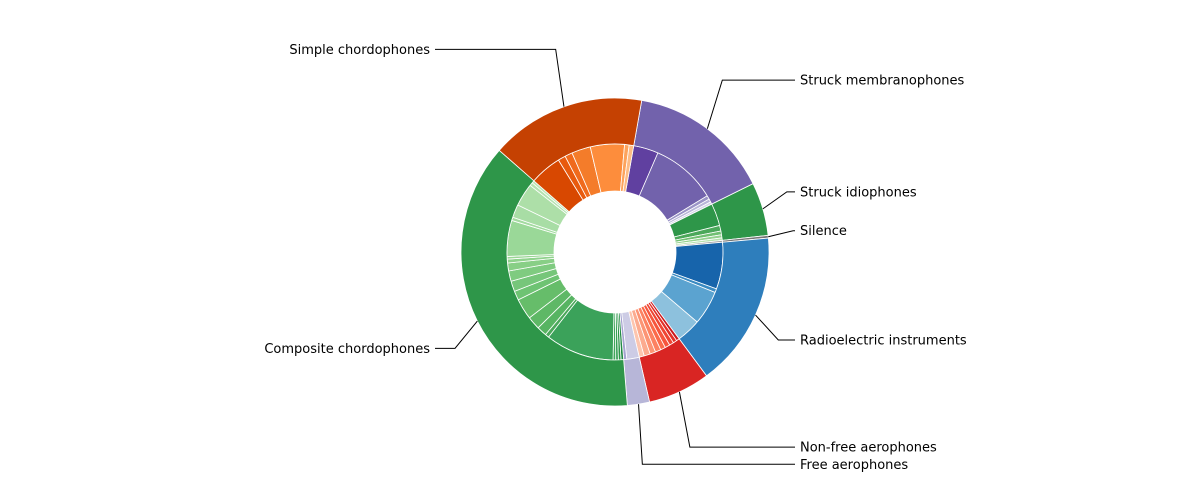 The image size is (1200, 500). Describe the element at coordinates (544, 278) in the screenshot. I see `outer-wedge-composite-chordophones` at that location.